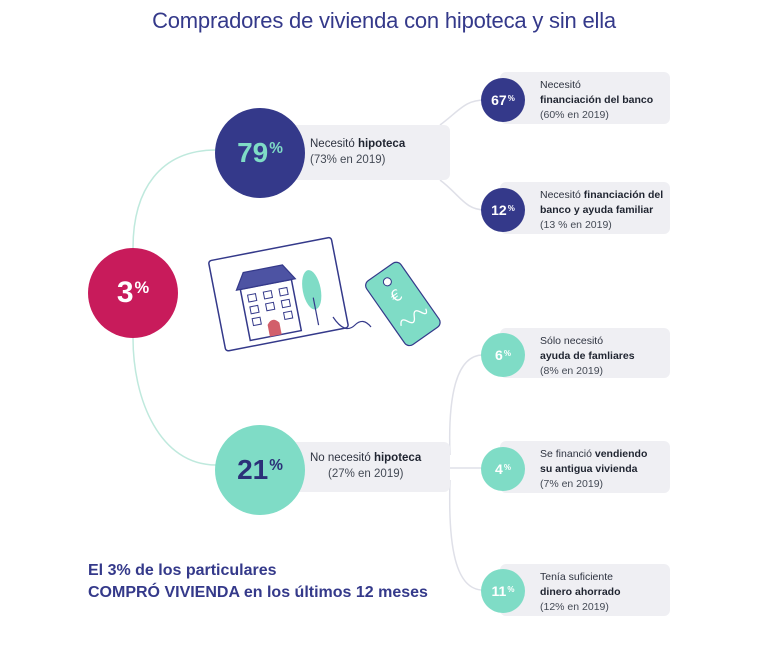  Describe the element at coordinates (562, 195) in the screenshot. I see `bank-family-line1-prefix: Necesitó` at that location.